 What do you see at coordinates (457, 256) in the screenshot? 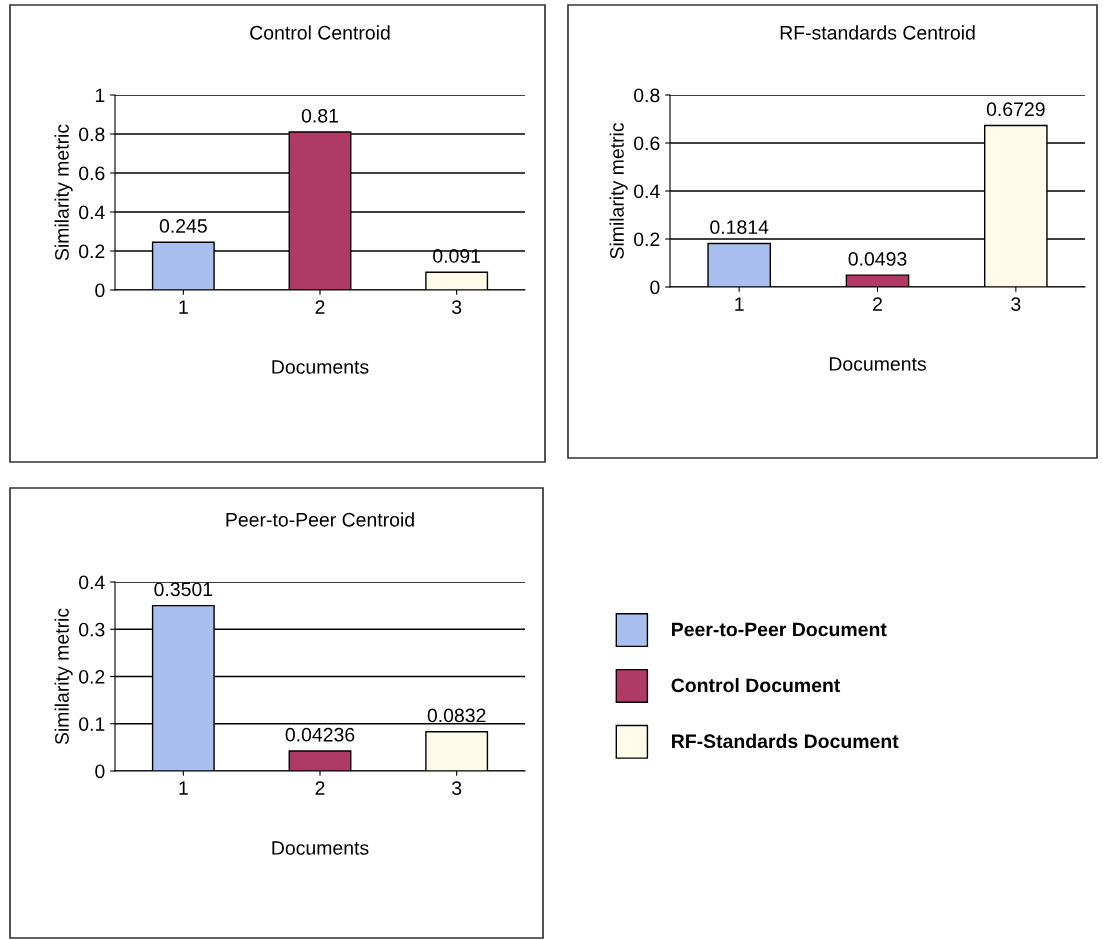
I see `data-label: 0.091` at bounding box center [457, 256].